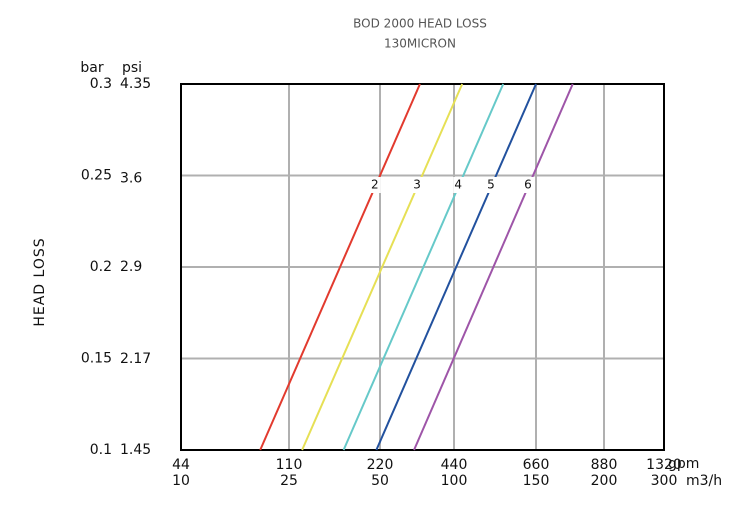  Describe the element at coordinates (131, 179) in the screenshot. I see `y2-tick-label: 3.6` at that location.